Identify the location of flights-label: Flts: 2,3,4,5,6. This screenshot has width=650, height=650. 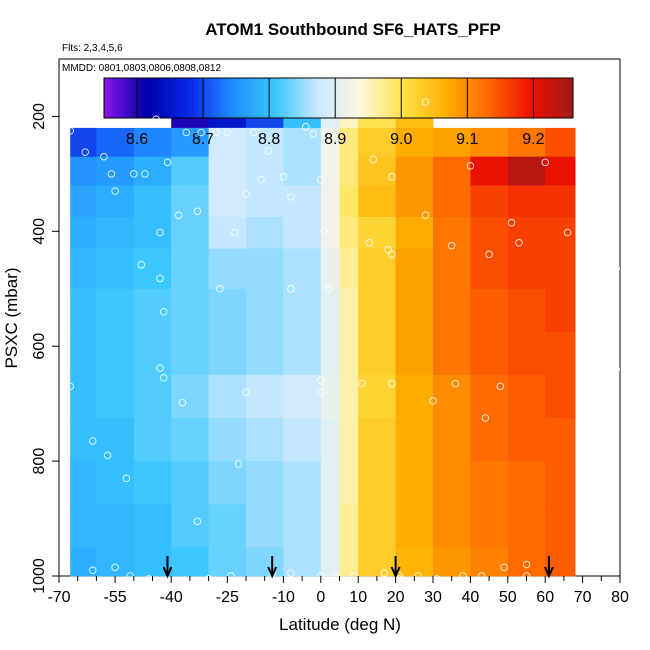
(92, 48).